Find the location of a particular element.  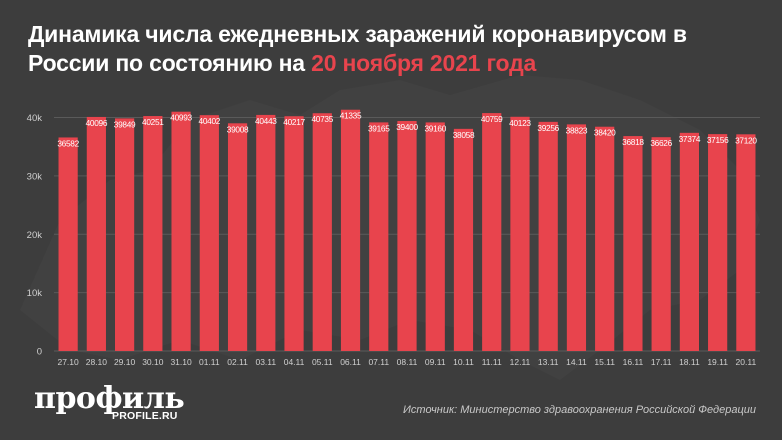

profile-logo-url: PROFILE.RU is located at coordinates (145, 416).